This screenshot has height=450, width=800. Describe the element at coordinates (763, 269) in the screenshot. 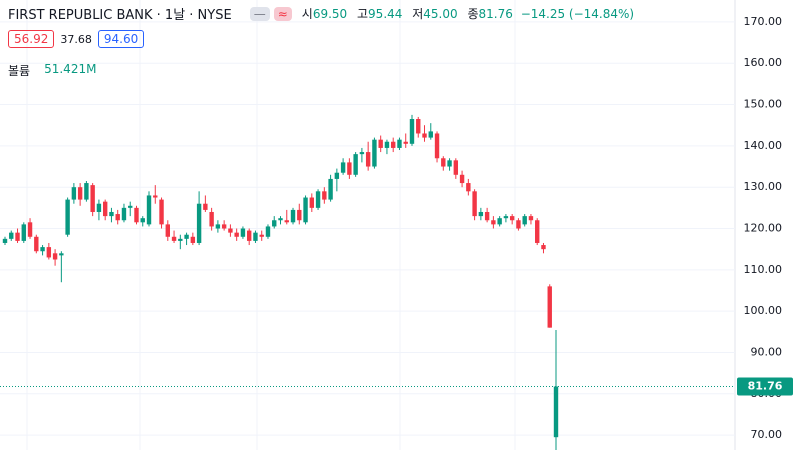

I see `y-tick-label: 110.00` at that location.